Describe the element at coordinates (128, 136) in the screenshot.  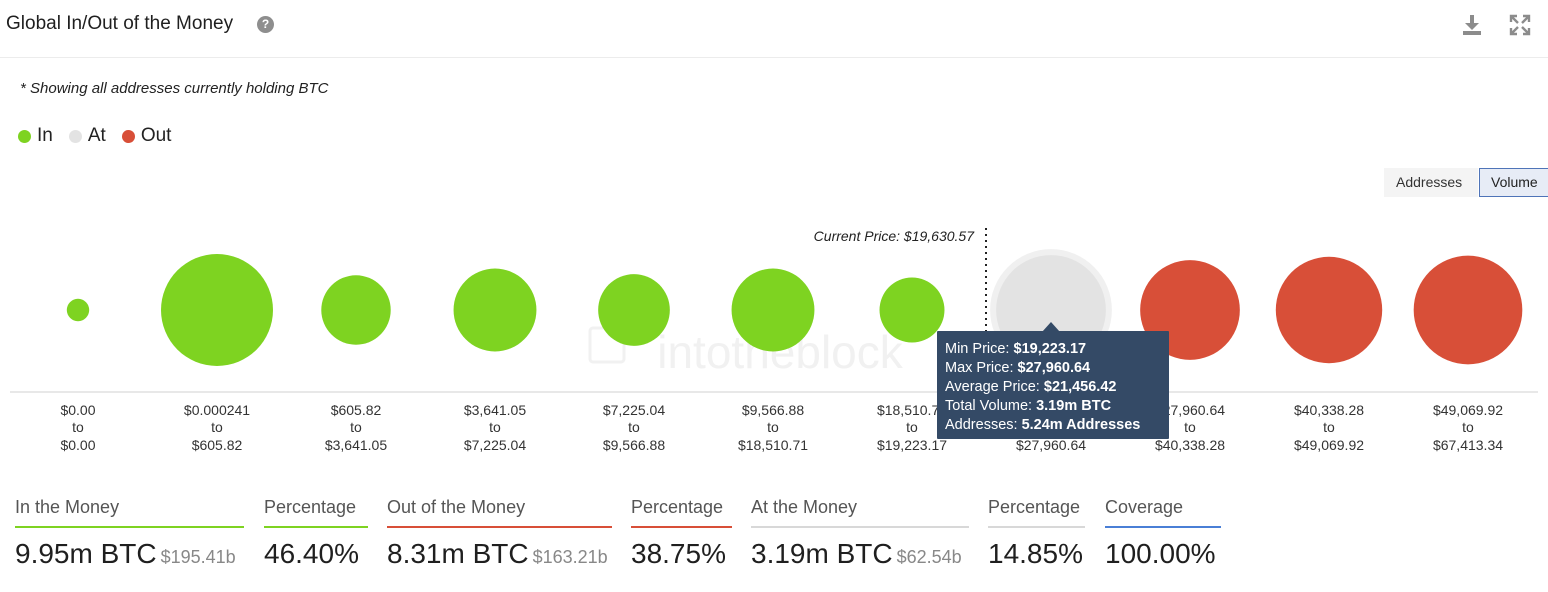
I see `legend-out-dot` at that location.